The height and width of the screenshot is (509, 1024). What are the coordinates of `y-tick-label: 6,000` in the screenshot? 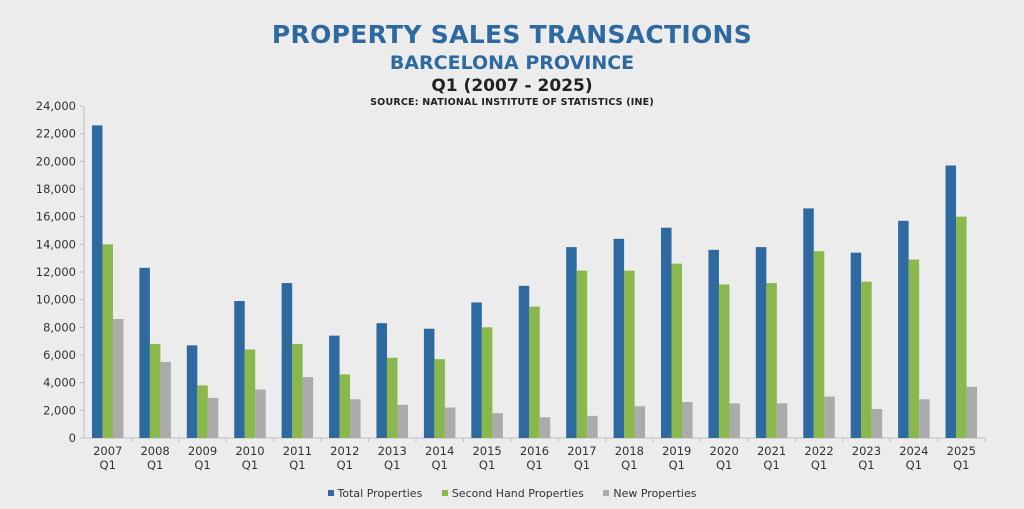 It's located at (59, 355).